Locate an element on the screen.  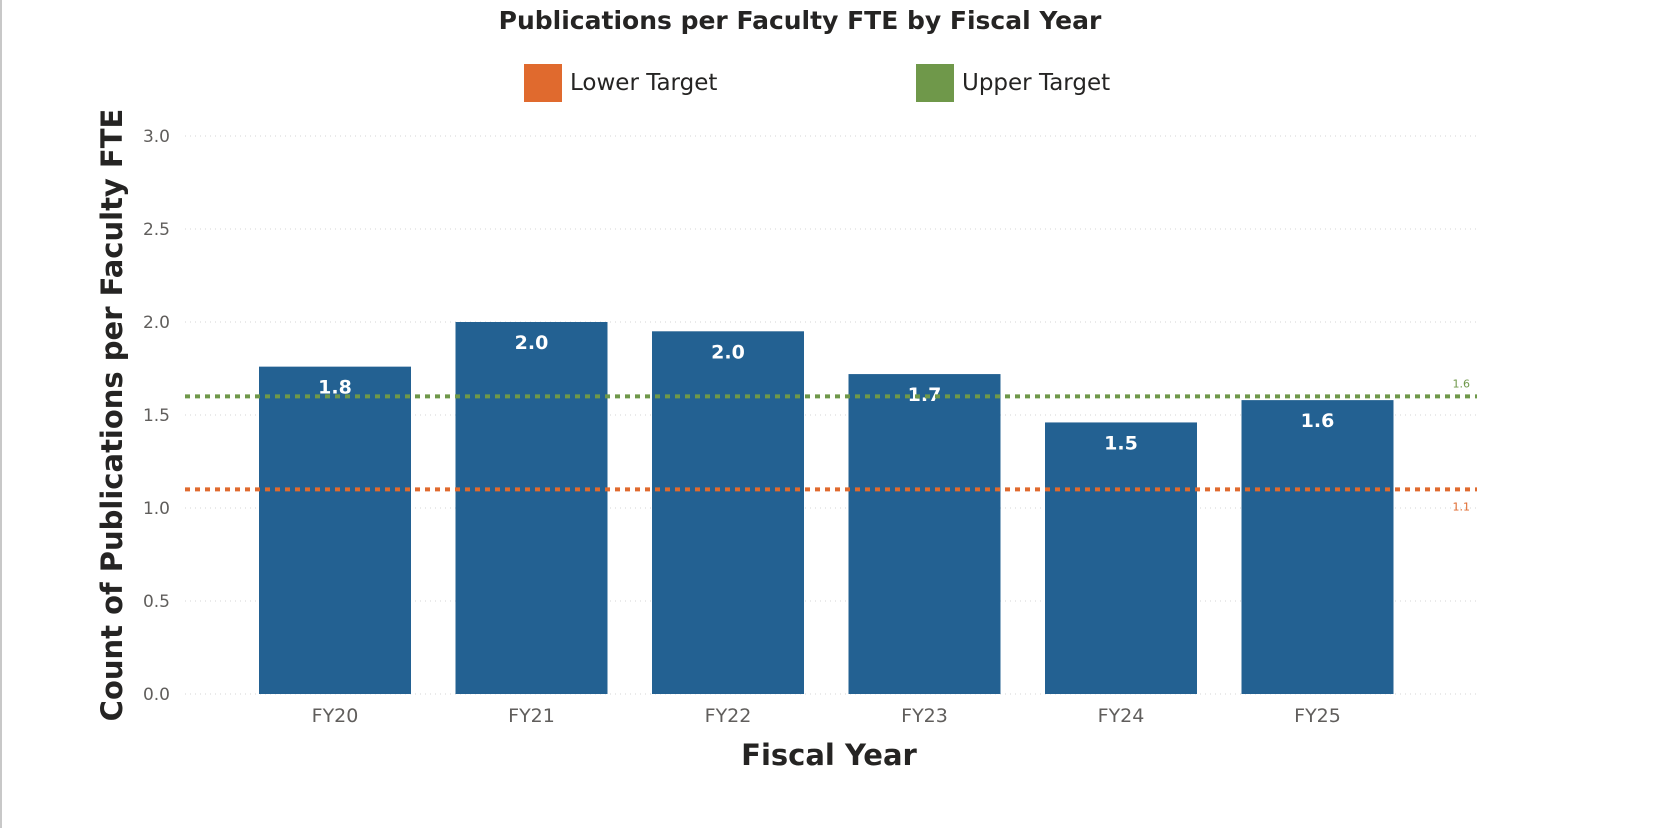
x-tick-label: FY22 is located at coordinates (728, 716).